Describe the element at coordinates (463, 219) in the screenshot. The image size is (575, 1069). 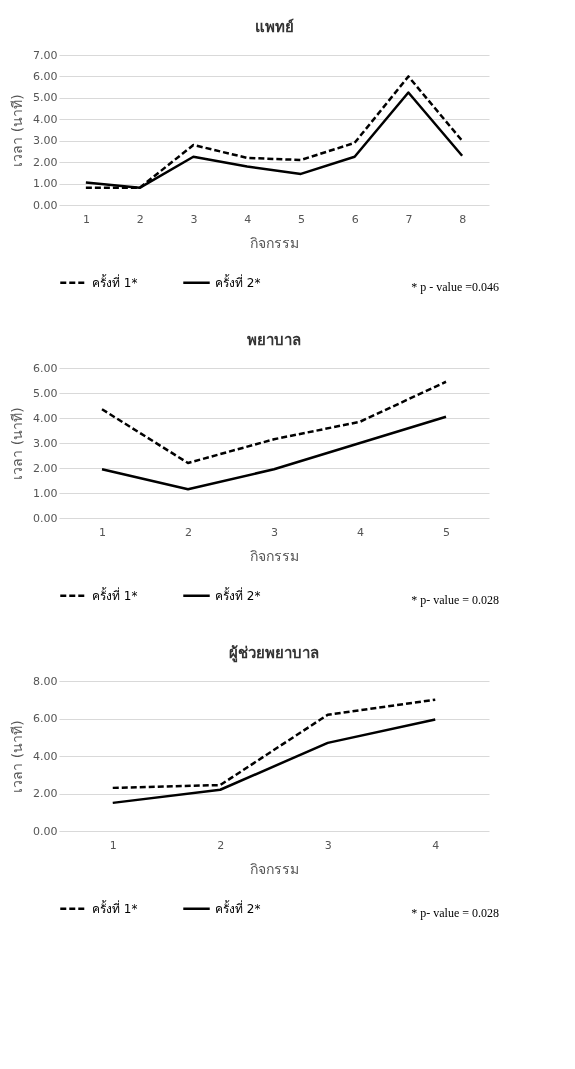
I see `x-tick-label: 8` at that location.